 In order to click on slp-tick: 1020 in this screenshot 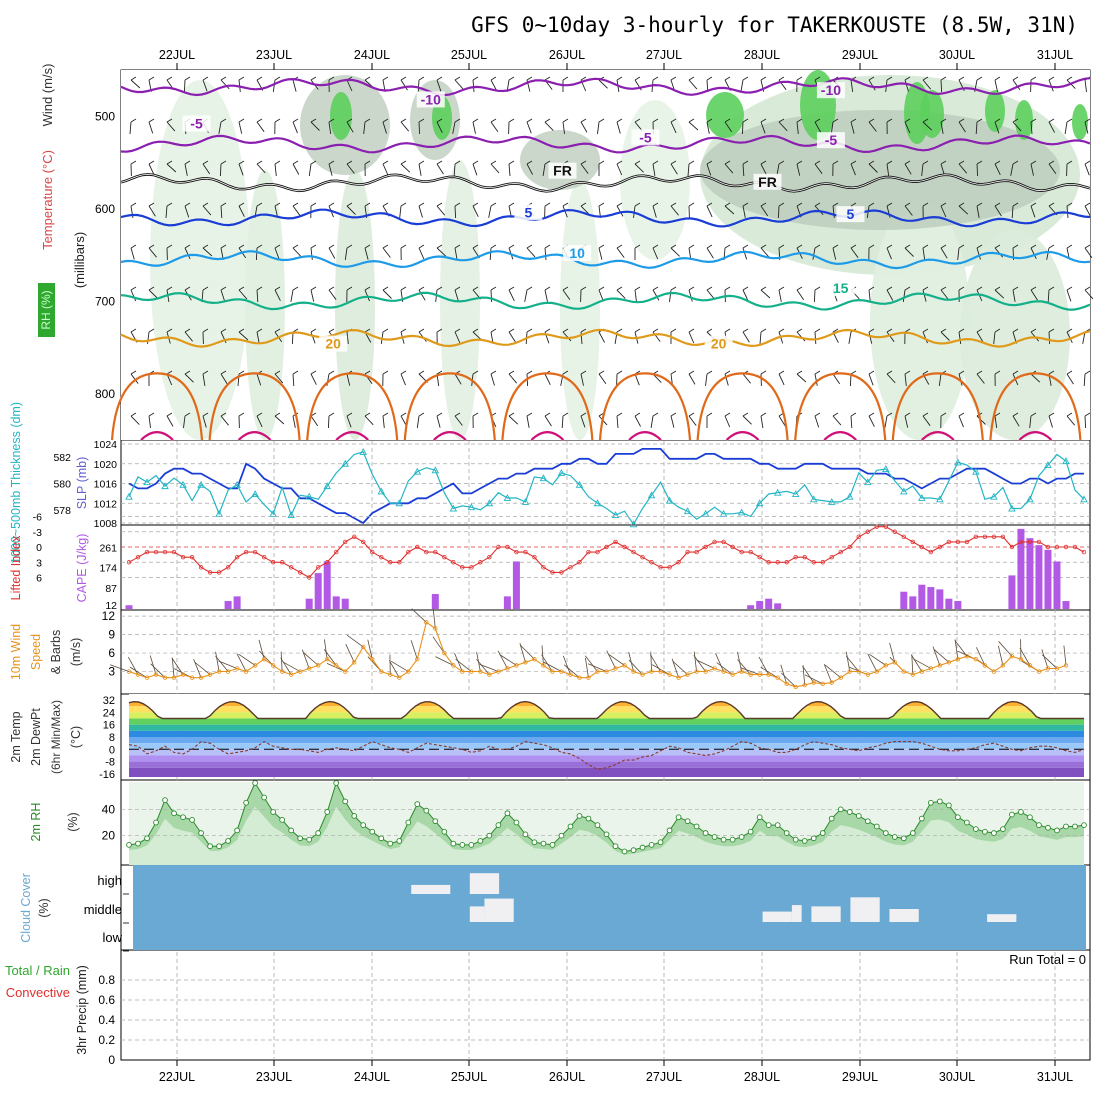, I will do `click(106, 465)`.